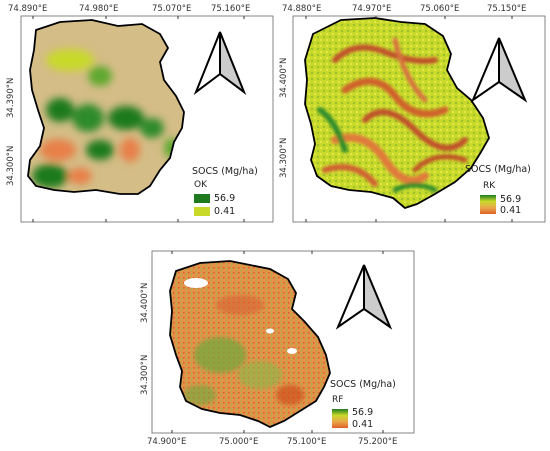  What do you see at coordinates (225, 211) in the screenshot?
I see `legend-min-ok: 0.41` at bounding box center [225, 211].